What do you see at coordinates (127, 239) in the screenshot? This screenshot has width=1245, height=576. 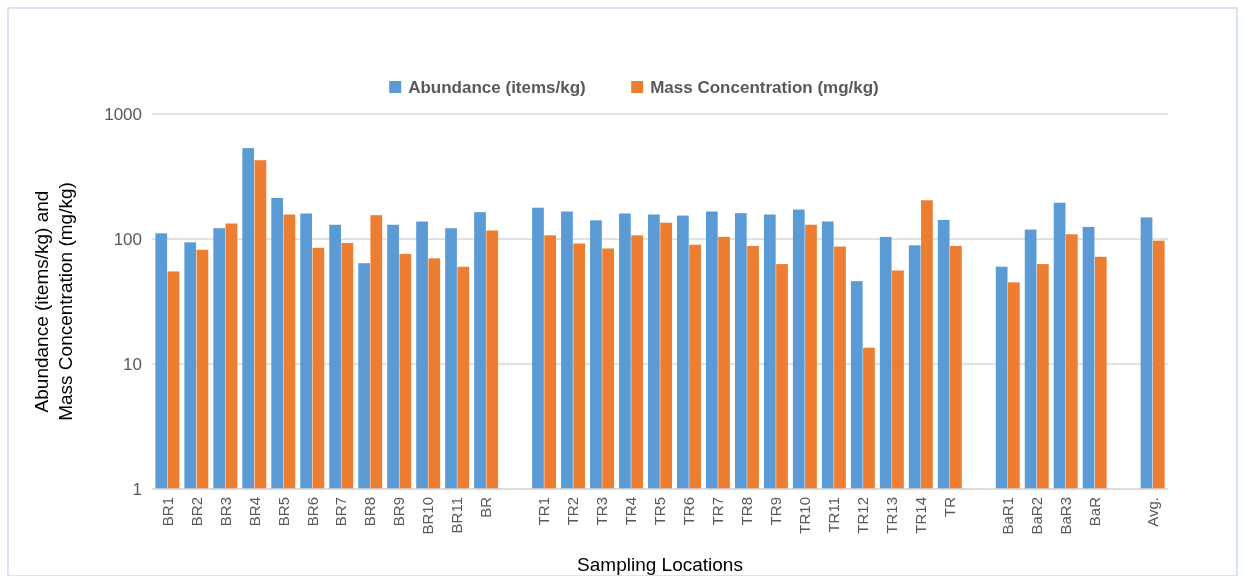 I see `y-tick-label: 100` at bounding box center [127, 239].